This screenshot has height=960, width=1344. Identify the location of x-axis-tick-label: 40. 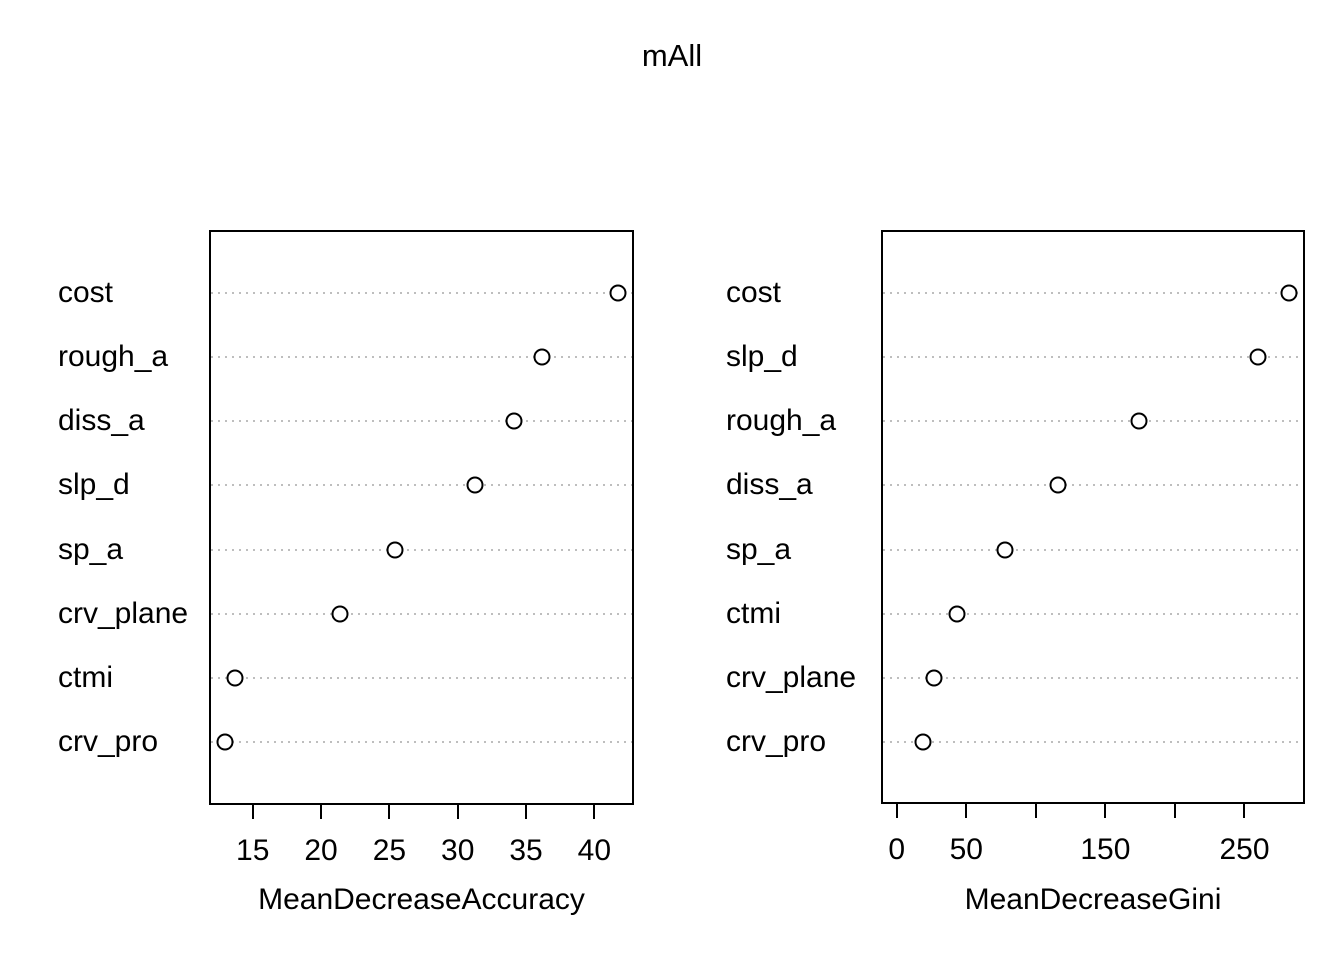
(594, 850).